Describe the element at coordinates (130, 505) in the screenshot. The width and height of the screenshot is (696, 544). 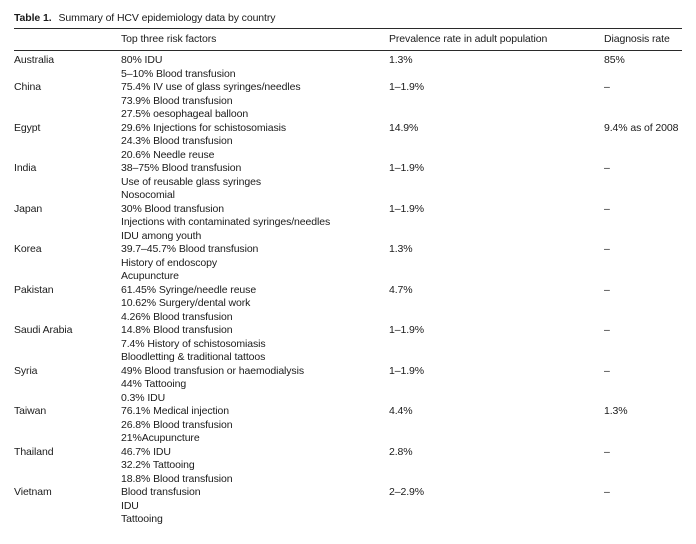
I see `risk-factor-line: IDU` at that location.